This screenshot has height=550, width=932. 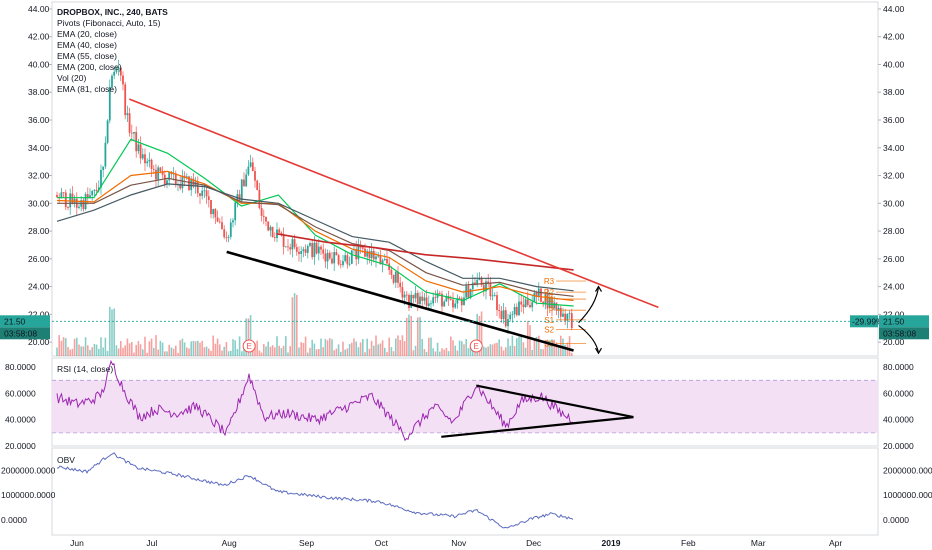 I want to click on rsi-trendline-lower, so click(x=537, y=427).